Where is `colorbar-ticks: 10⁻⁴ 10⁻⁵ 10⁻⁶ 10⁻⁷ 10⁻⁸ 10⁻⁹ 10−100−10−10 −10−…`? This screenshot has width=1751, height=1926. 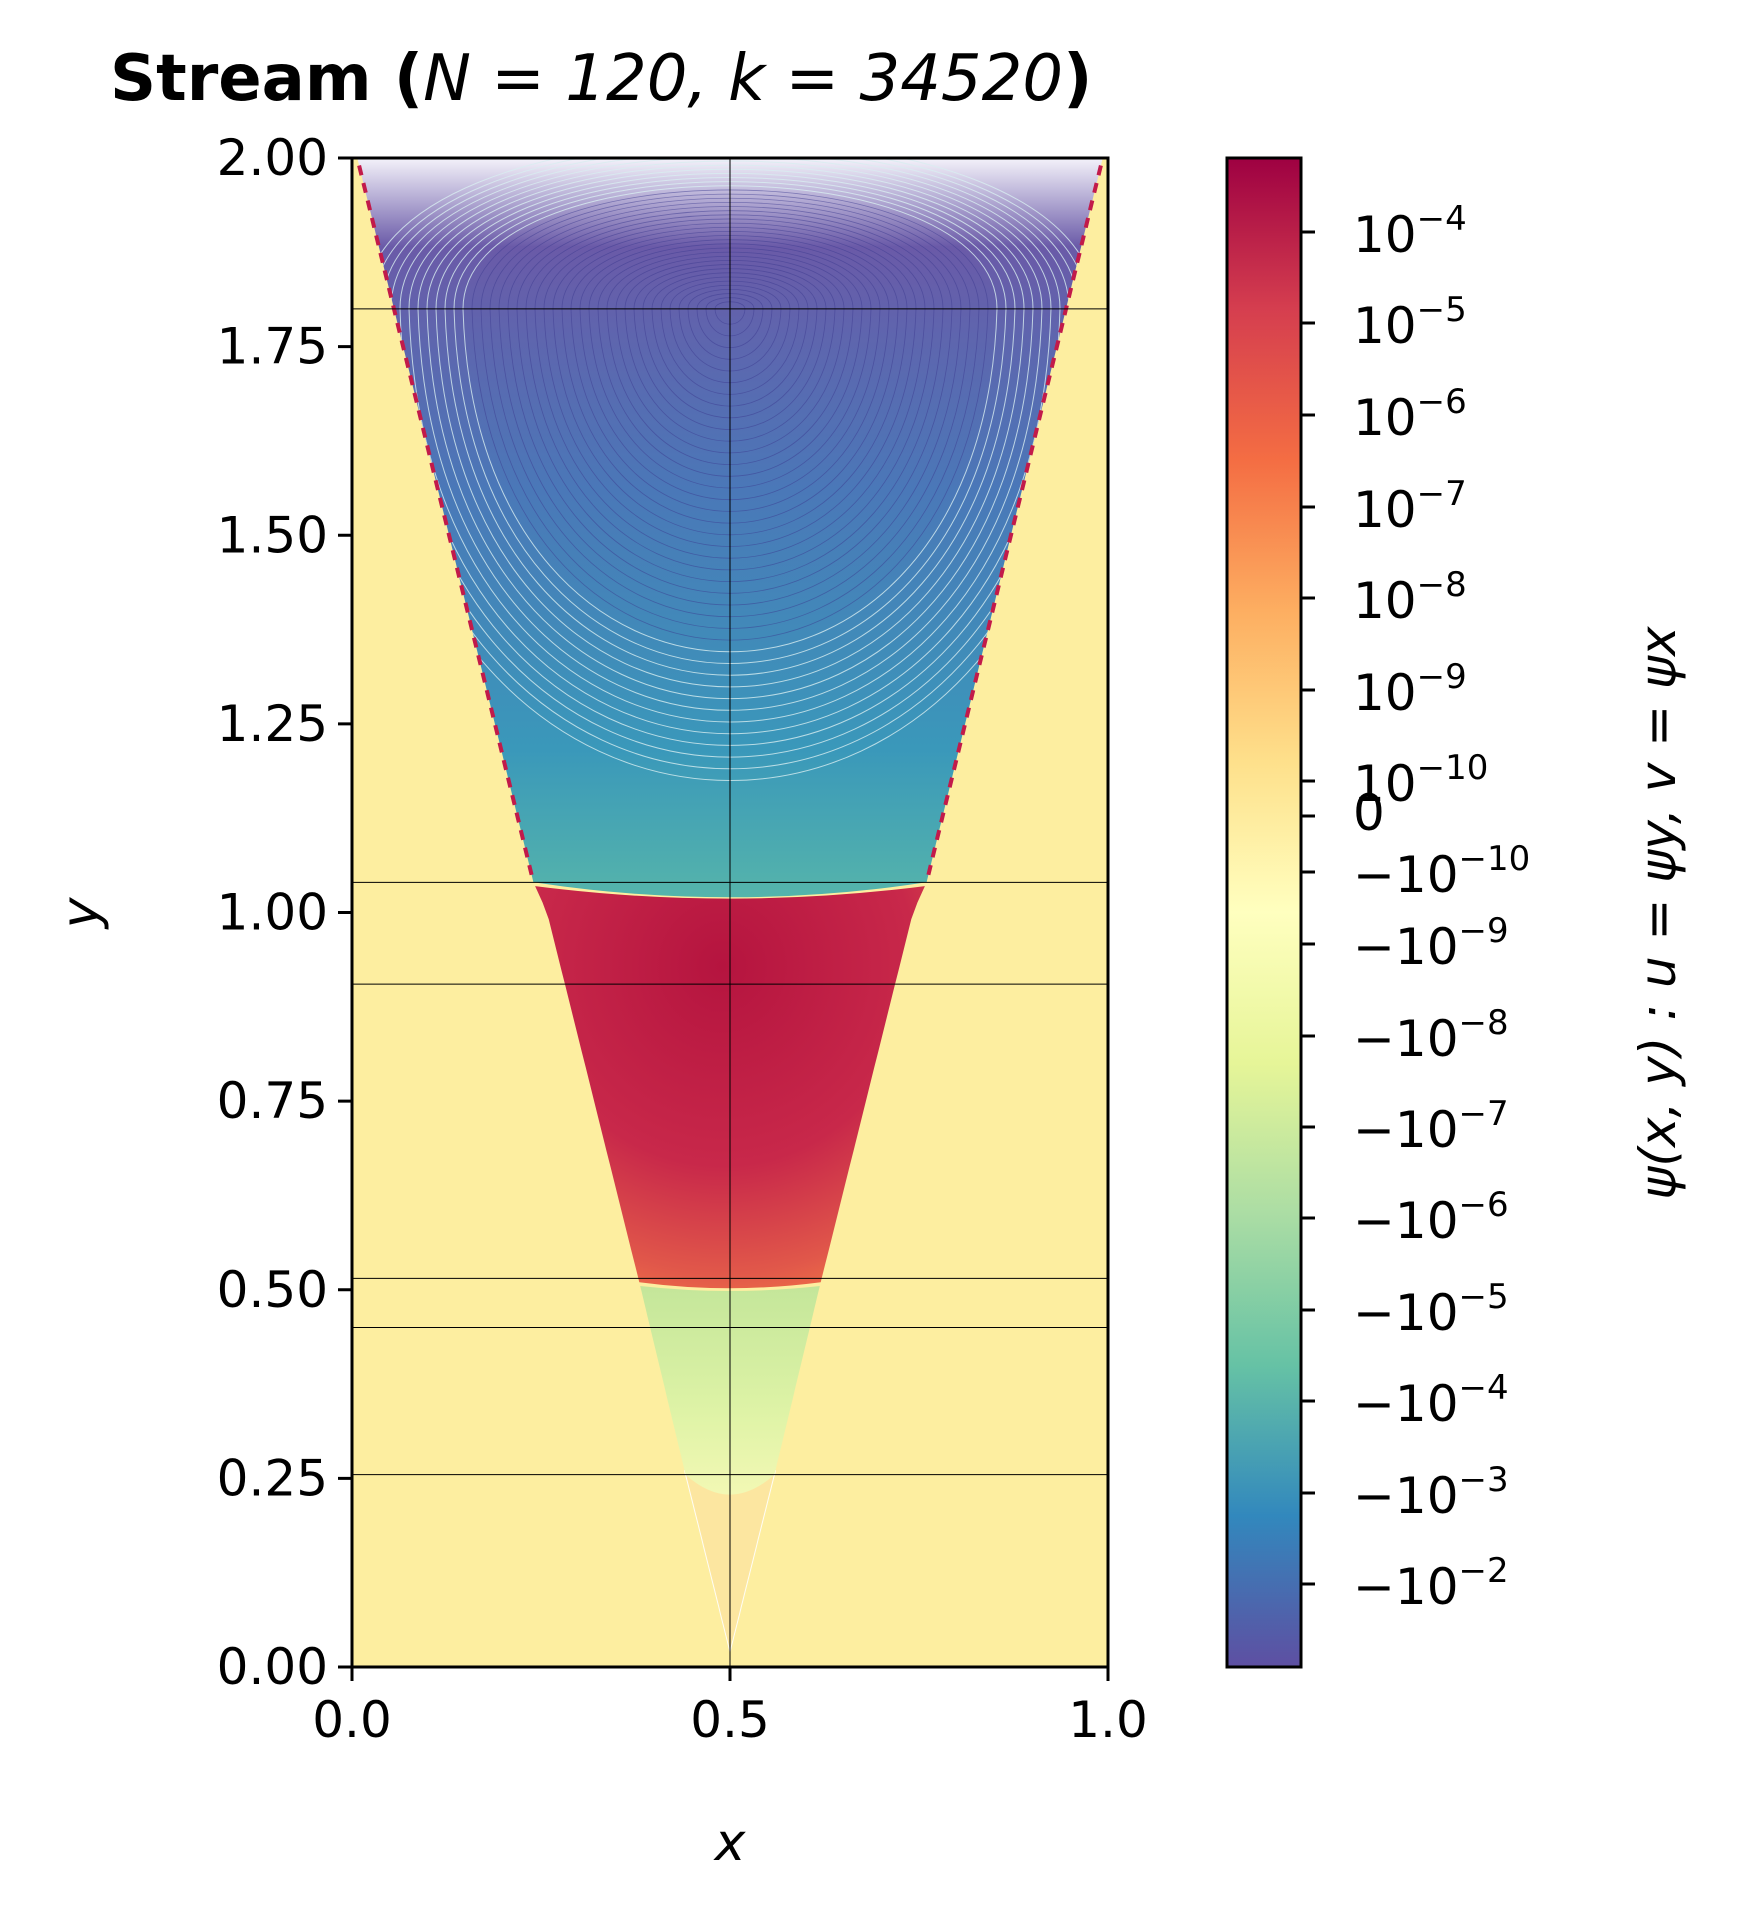
colorbar-ticks: 10⁻⁴ 10⁻⁵ 10⁻⁶ 10⁻⁷ 10⁻⁸ 10⁻⁹ 10−100−10−10 −10−… is located at coordinates (1415, 907).